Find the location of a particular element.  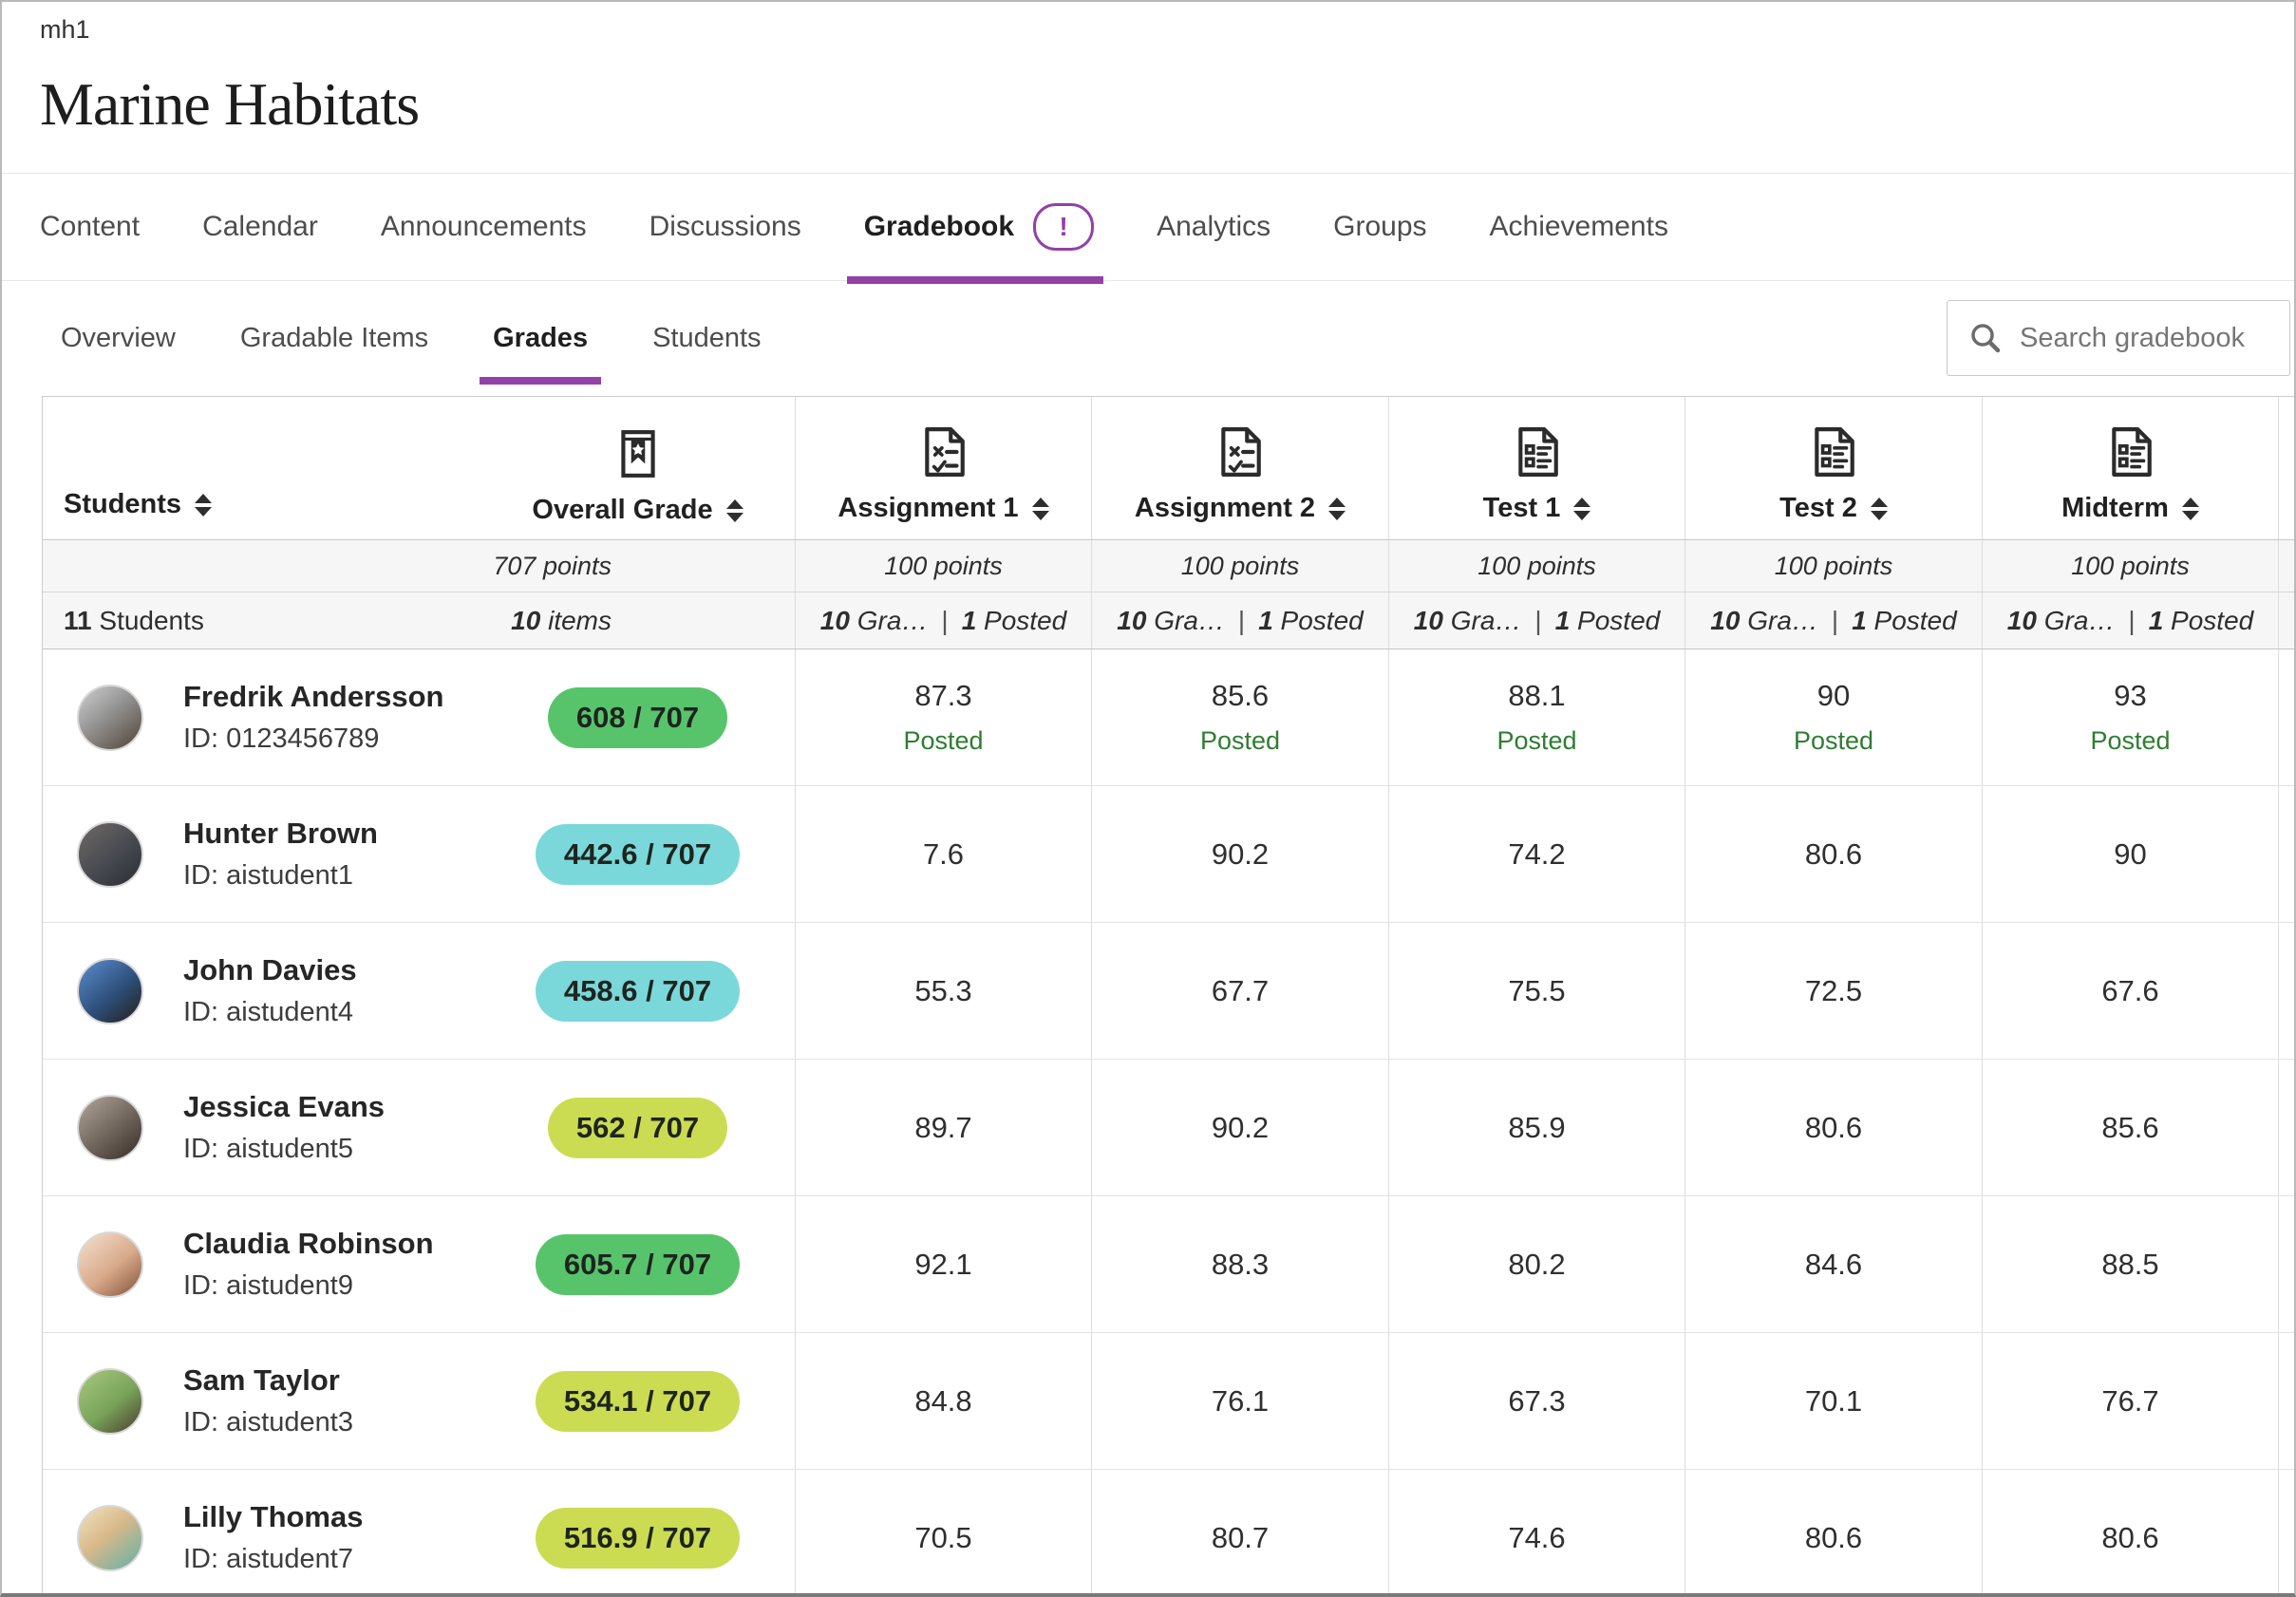

grade-cell: 85.9 is located at coordinates (1537, 1127).